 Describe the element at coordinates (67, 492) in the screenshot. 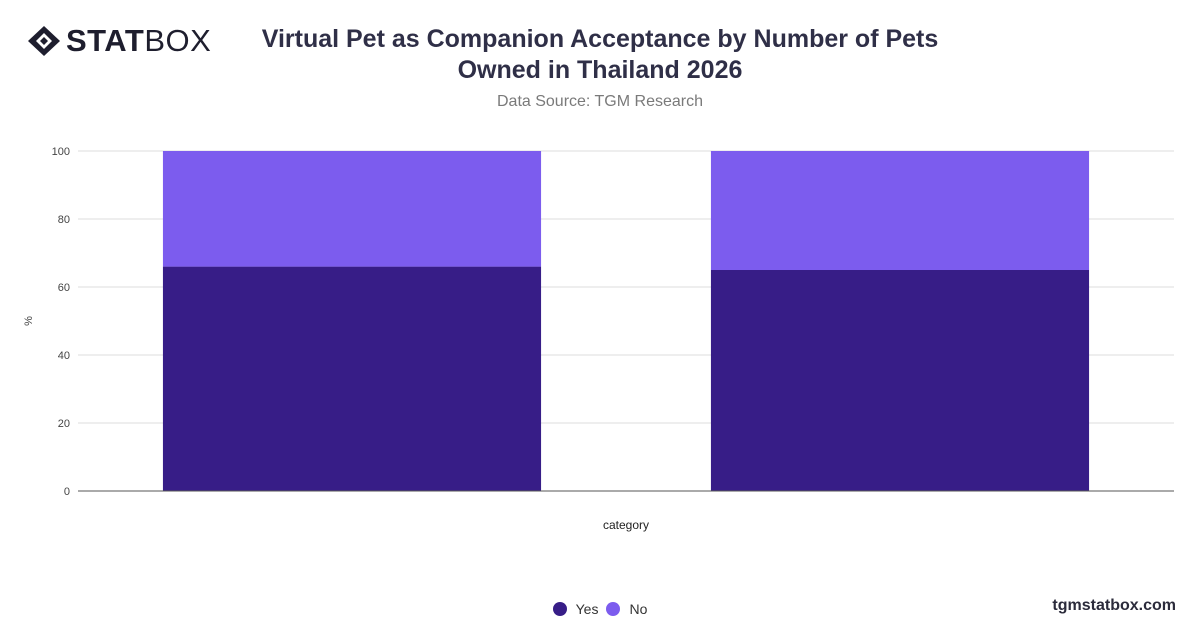

I see `y-tick-label: 0` at that location.